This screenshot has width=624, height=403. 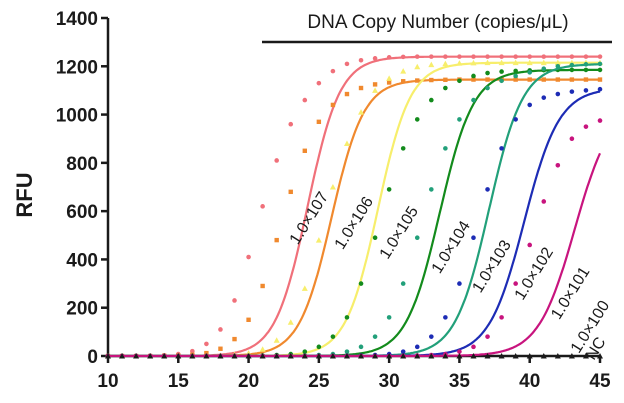 What do you see at coordinates (77, 67) in the screenshot?
I see `y-tick-label: 1200` at bounding box center [77, 67].